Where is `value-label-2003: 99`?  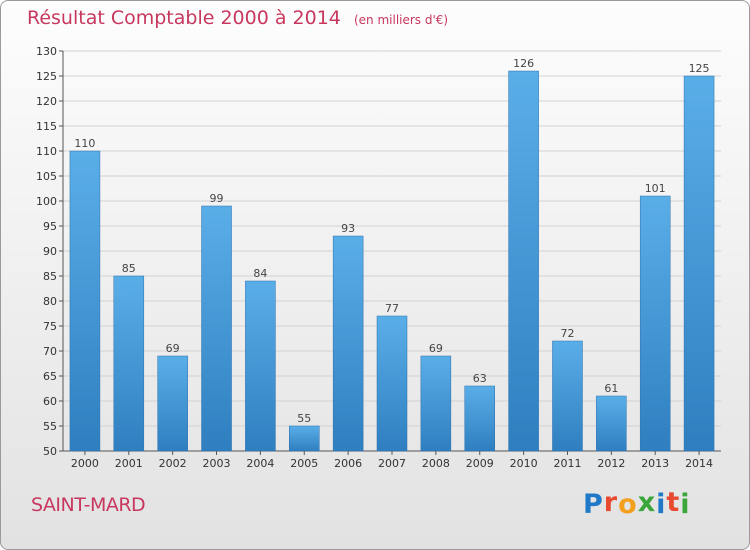
value-label-2003: 99 is located at coordinates (217, 198).